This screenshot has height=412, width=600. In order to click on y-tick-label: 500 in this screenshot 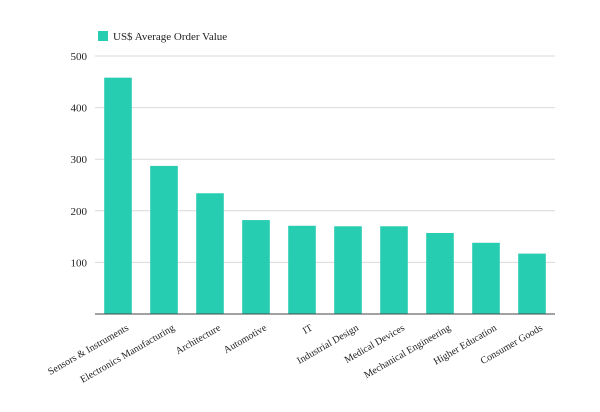, I will do `click(79, 57)`.